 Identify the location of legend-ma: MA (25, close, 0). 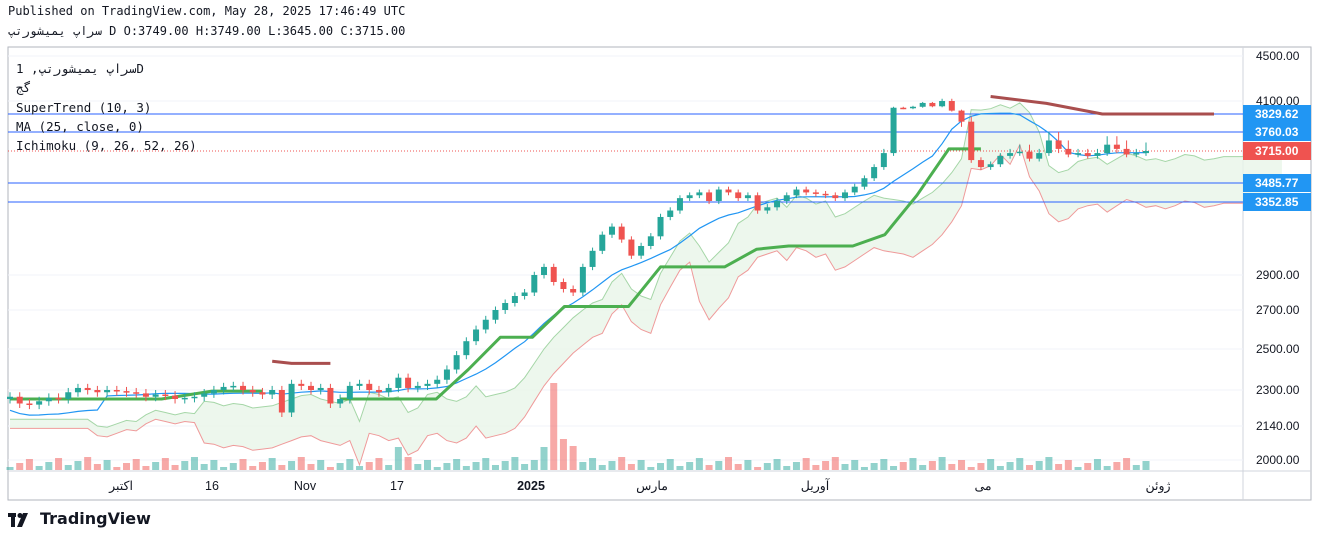
(80, 126).